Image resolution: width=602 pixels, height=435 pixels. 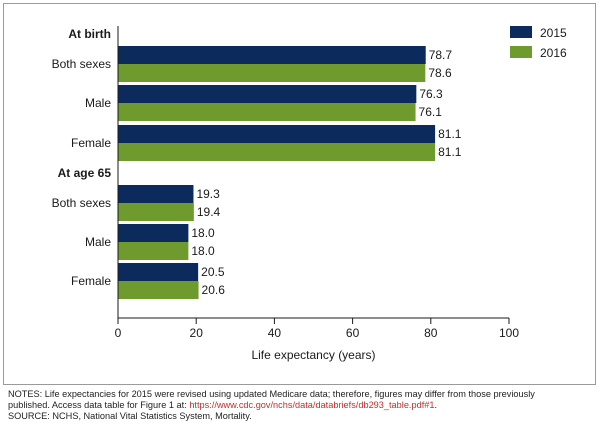 What do you see at coordinates (213, 272) in the screenshot?
I see `data-label: 20.5` at bounding box center [213, 272].